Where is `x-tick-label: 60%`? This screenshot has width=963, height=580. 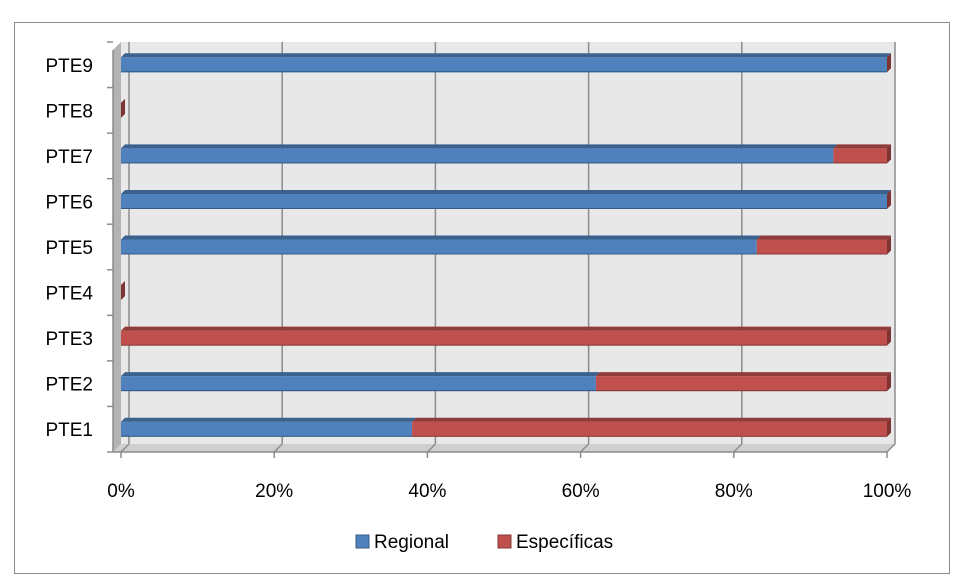 x-tick-label: 60% is located at coordinates (581, 491).